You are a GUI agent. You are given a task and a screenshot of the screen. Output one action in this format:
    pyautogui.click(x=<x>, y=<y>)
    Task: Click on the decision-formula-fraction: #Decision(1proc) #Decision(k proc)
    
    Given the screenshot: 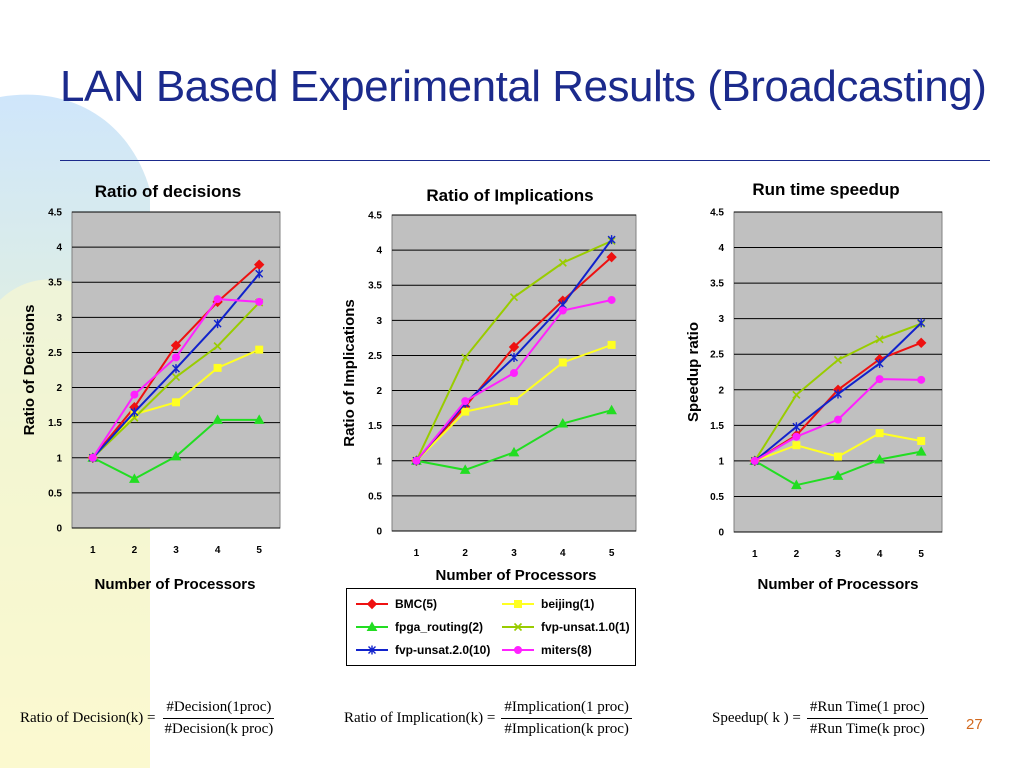 What is the action you would take?
    pyautogui.click(x=219, y=718)
    